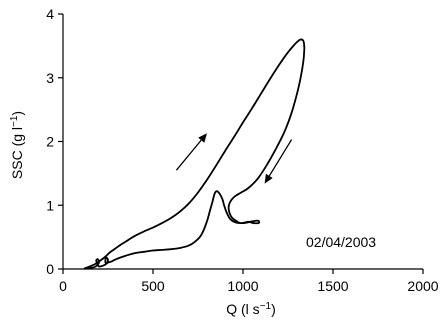 The width and height of the screenshot is (440, 324). Describe the element at coordinates (188, 155) in the screenshot. I see `rising-limb-arrow` at that location.